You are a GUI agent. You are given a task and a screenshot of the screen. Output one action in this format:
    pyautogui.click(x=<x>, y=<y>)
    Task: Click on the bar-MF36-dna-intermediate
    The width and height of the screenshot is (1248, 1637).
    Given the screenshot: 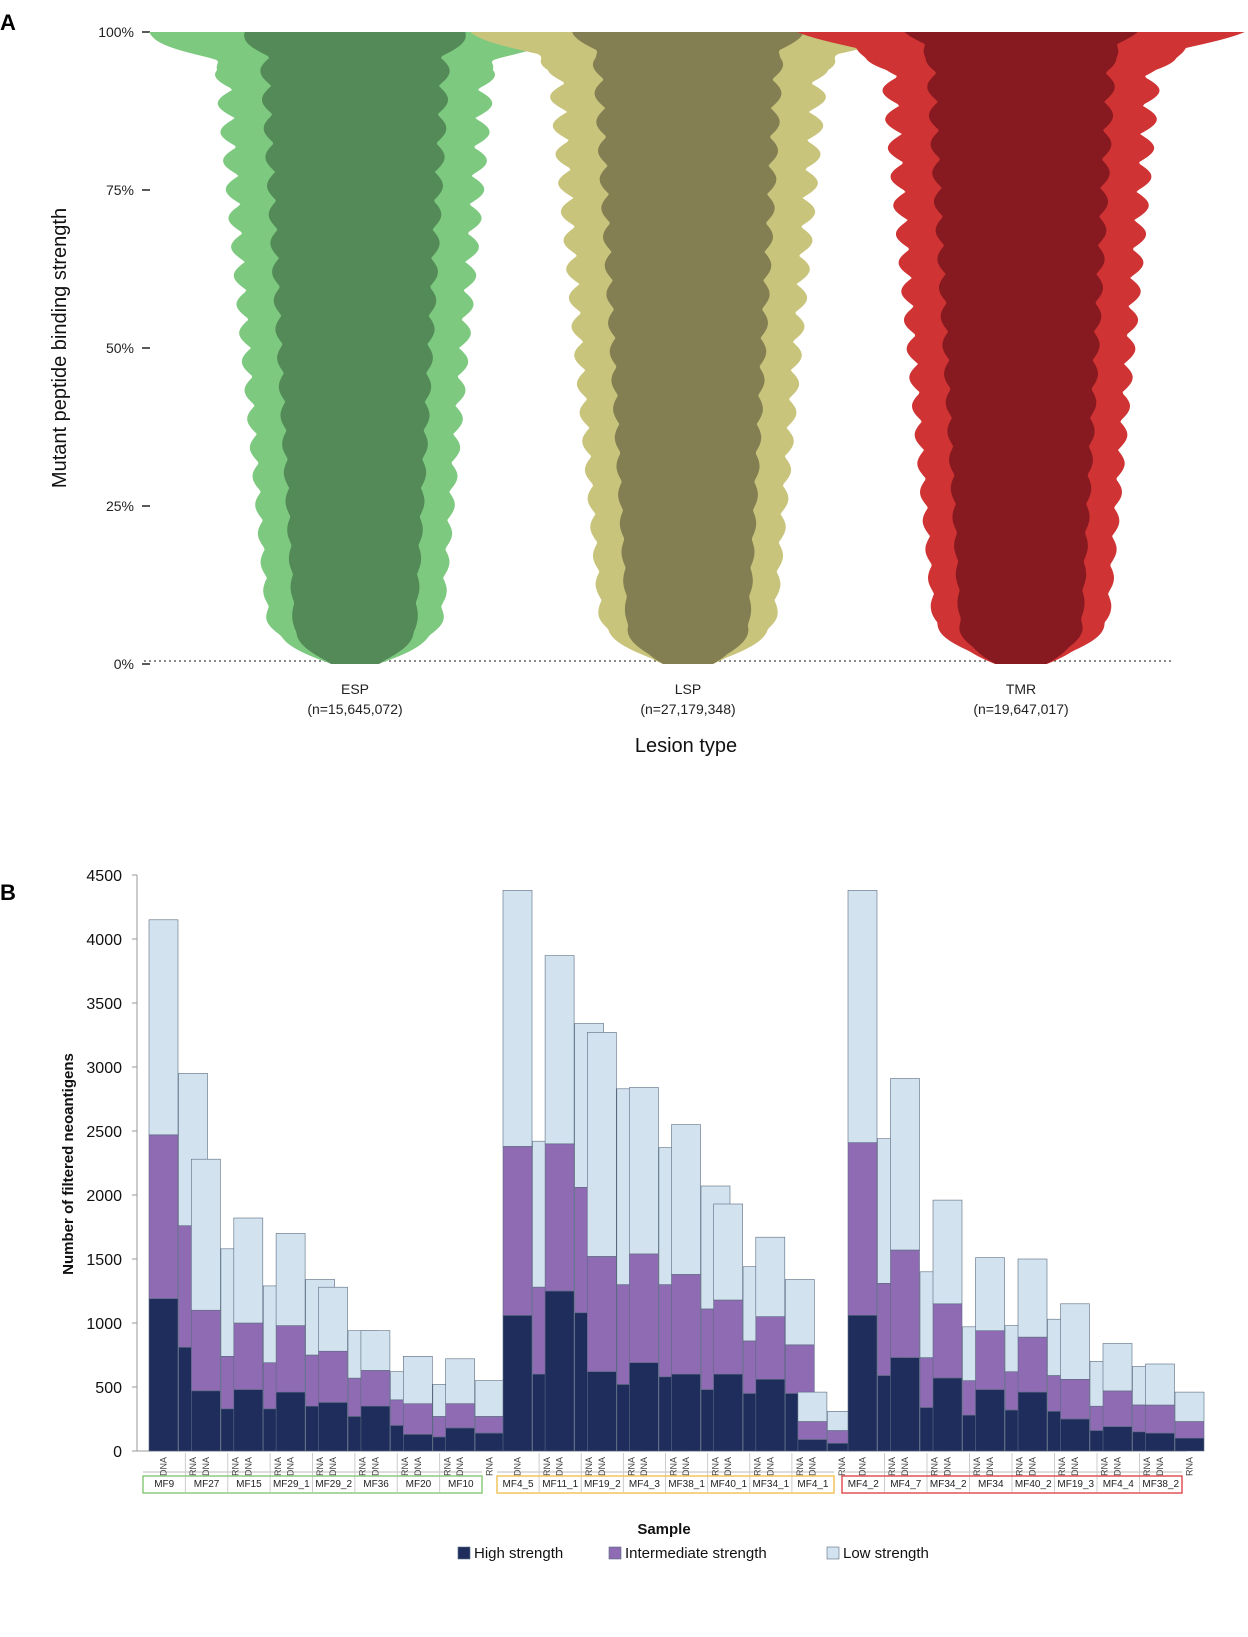 What is the action you would take?
    pyautogui.click(x=375, y=1388)
    